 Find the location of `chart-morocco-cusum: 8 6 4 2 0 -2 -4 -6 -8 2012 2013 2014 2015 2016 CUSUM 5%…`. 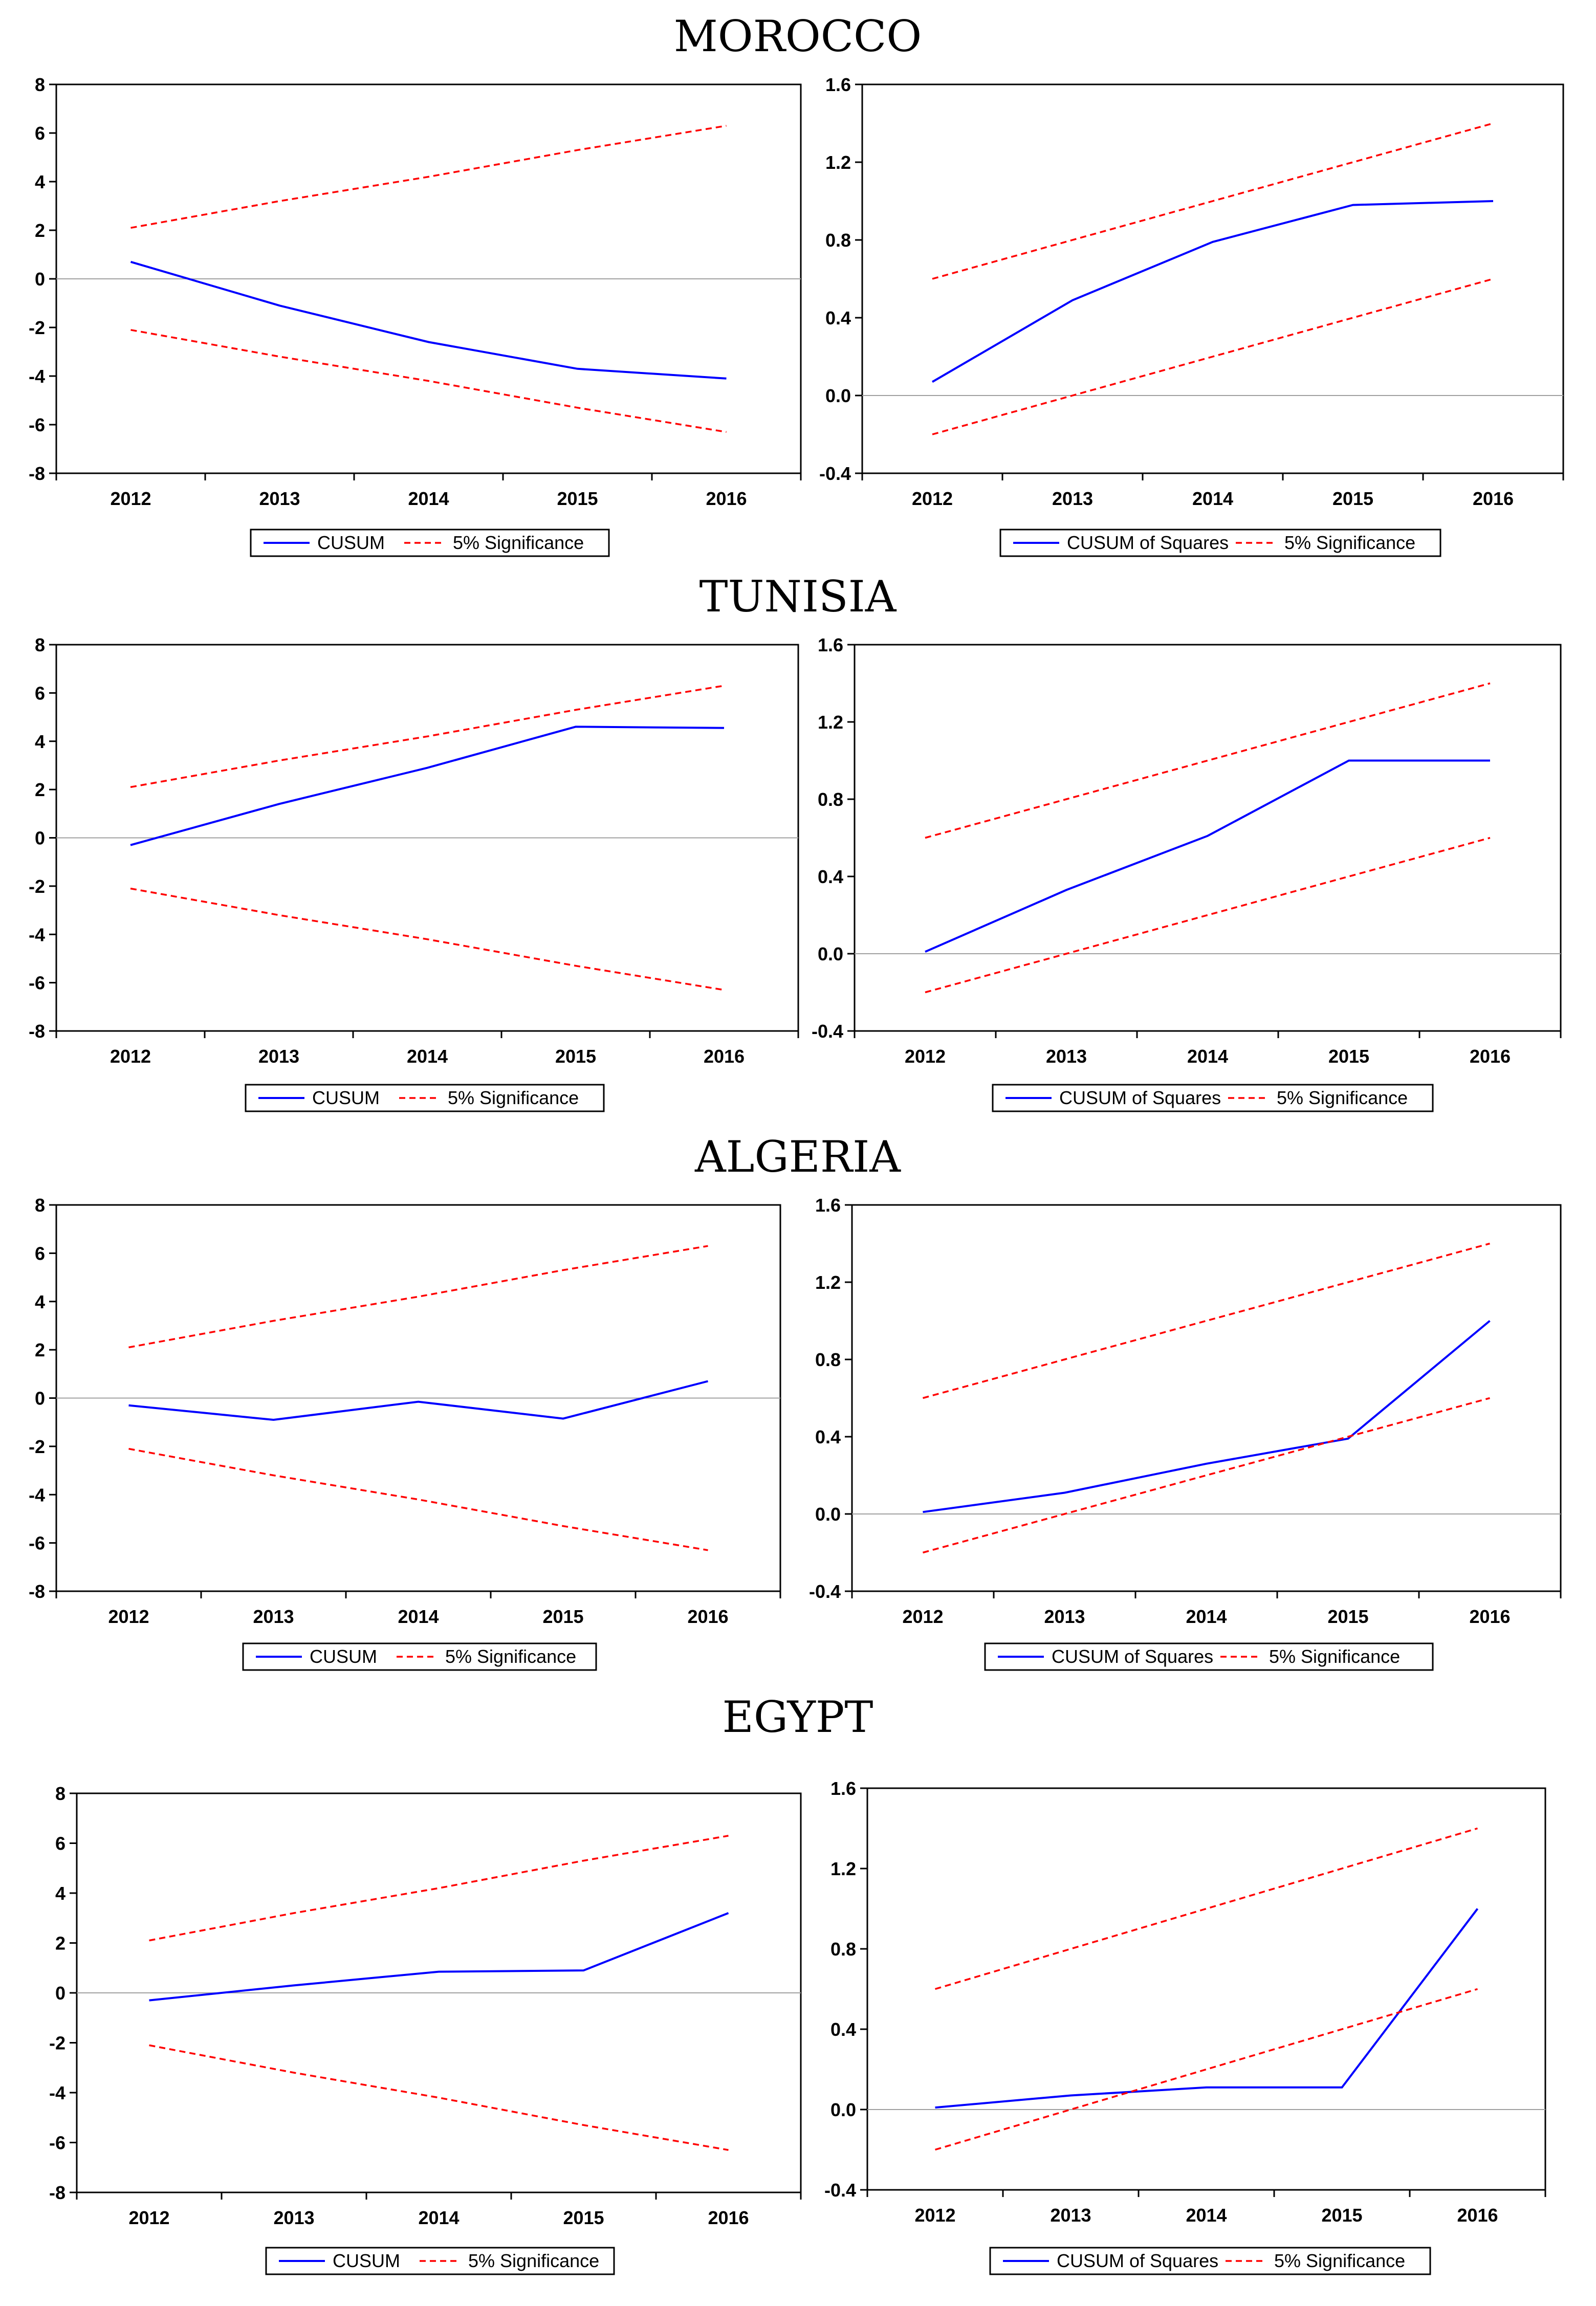

chart-morocco-cusum: 8 6 4 2 0 -2 -4 -6 -8 2012 2013 2014 2015 2016 CUSUM 5%… is located at coordinates (415, 316).